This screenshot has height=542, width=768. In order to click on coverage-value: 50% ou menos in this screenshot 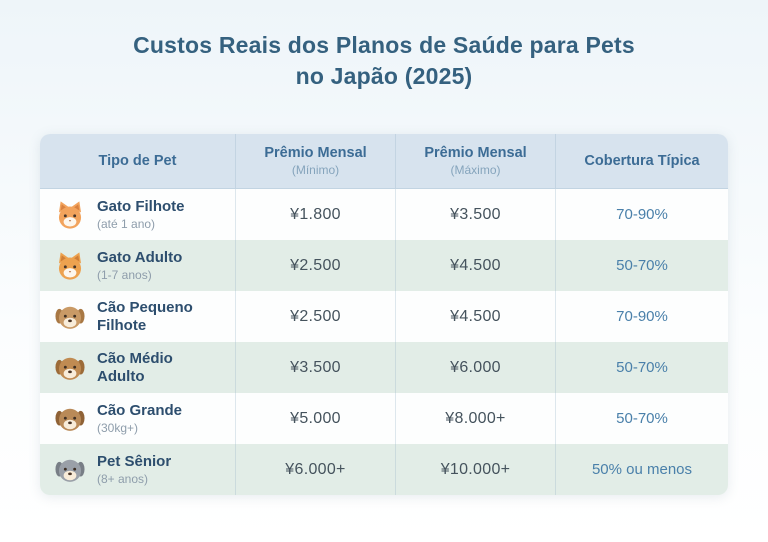, I will do `click(642, 469)`.